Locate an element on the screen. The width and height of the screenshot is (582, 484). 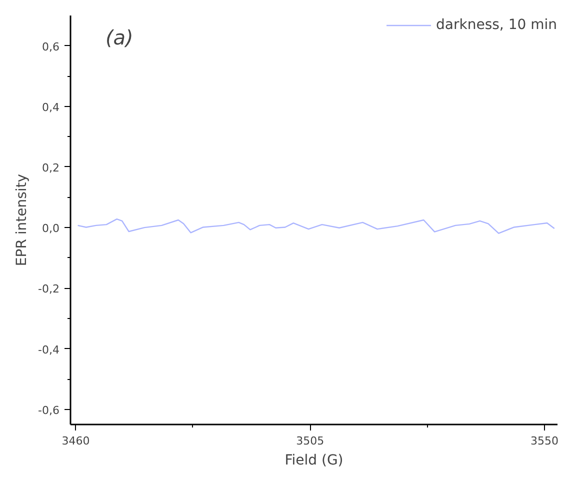
y-tick-label: -0,2 is located at coordinates (49, 289).